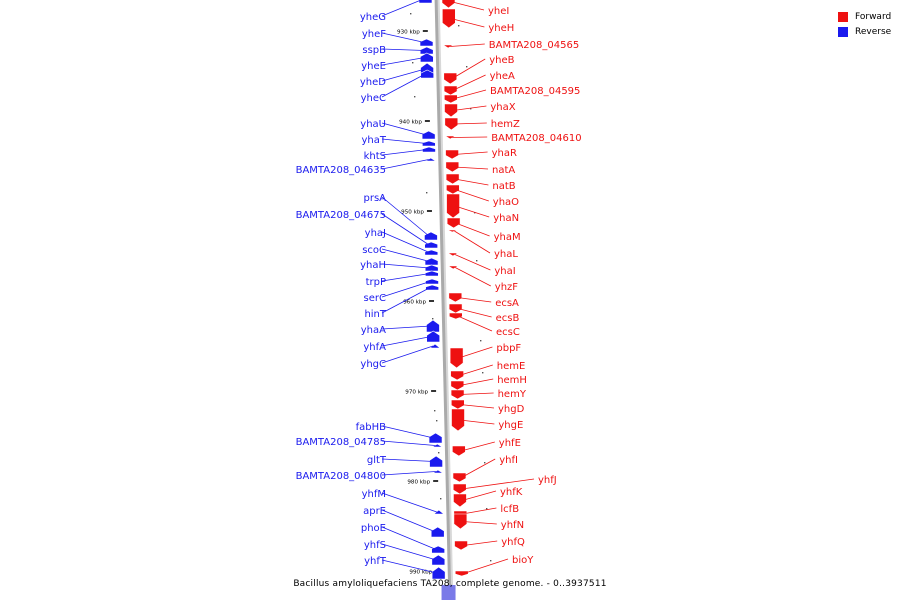 The width and height of the screenshot is (900, 600). Describe the element at coordinates (374, 198) in the screenshot. I see `reverse-gene-label-prsa: prsA` at that location.